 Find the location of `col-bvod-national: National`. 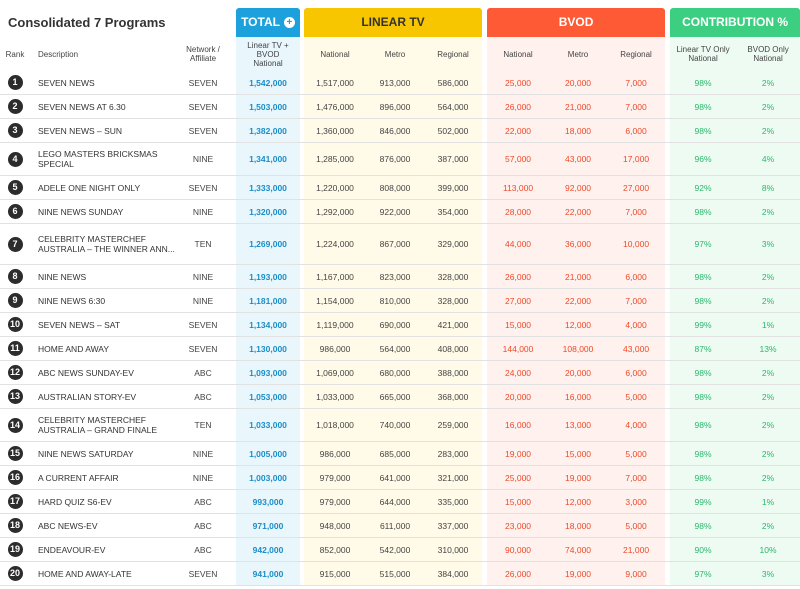

col-bvod-national: National is located at coordinates (518, 54).